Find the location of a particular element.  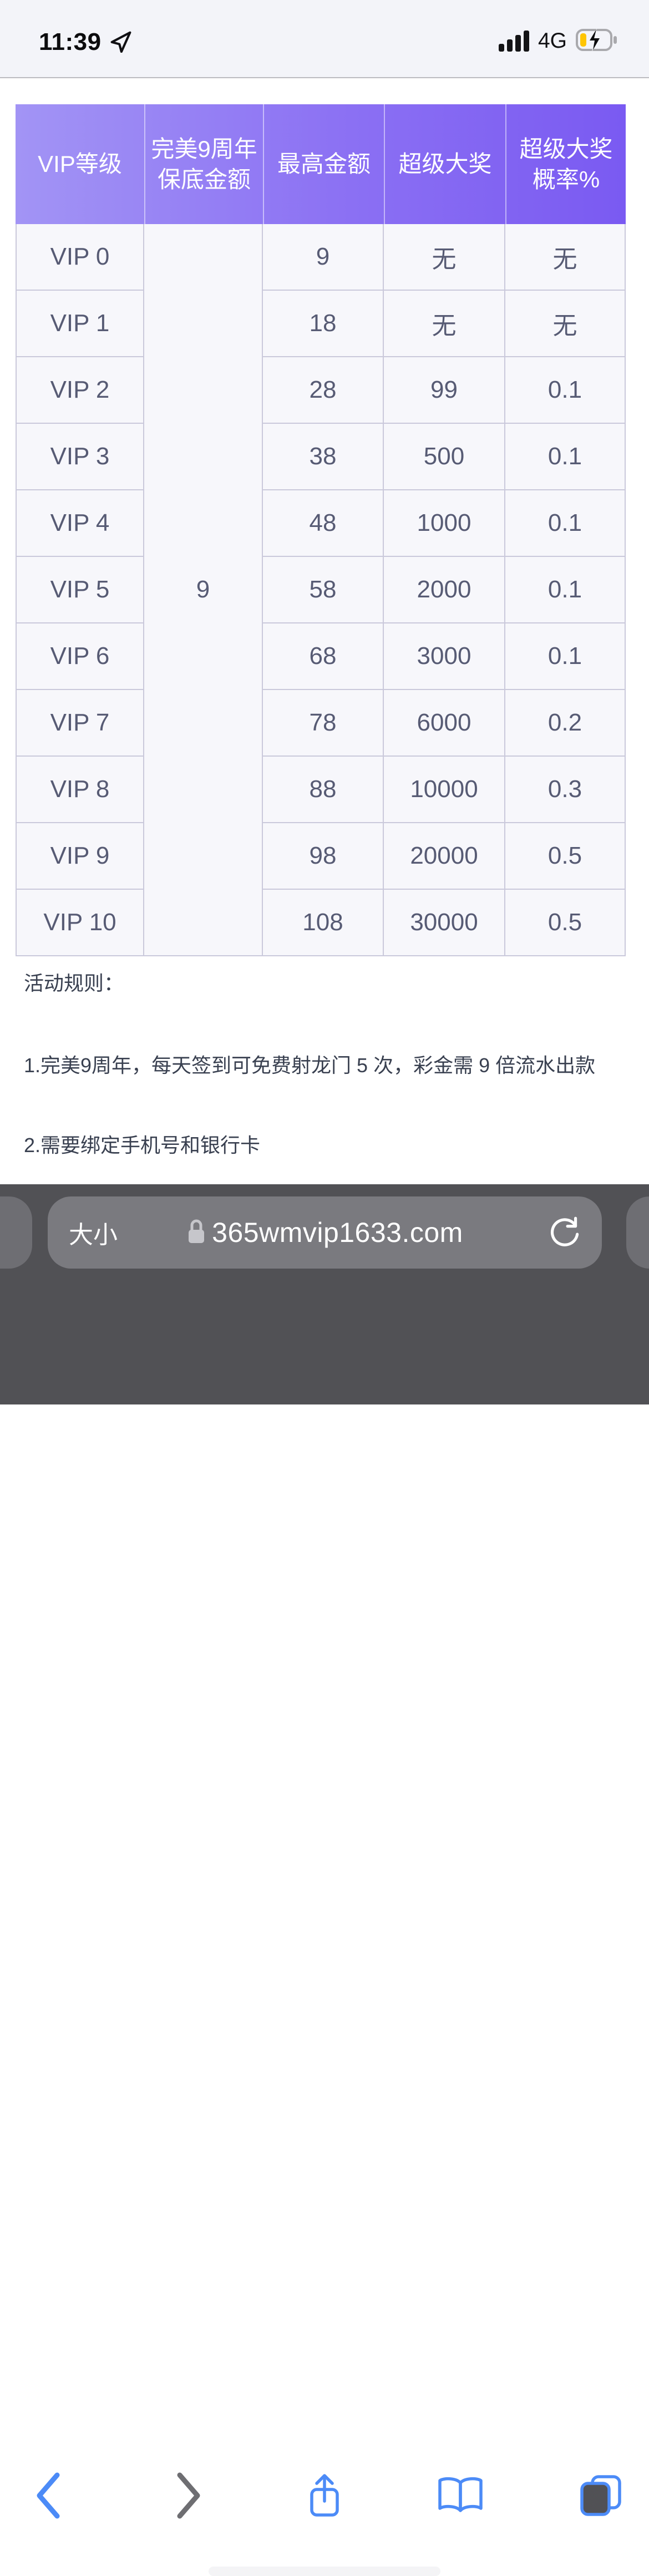

status-indicators: 4G is located at coordinates (558, 41).